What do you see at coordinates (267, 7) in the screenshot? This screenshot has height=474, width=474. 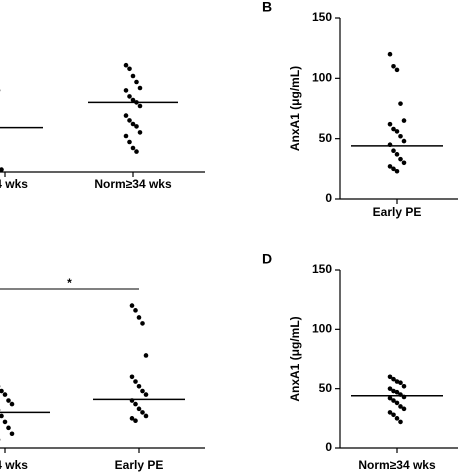 I see `panel-label: B` at bounding box center [267, 7].